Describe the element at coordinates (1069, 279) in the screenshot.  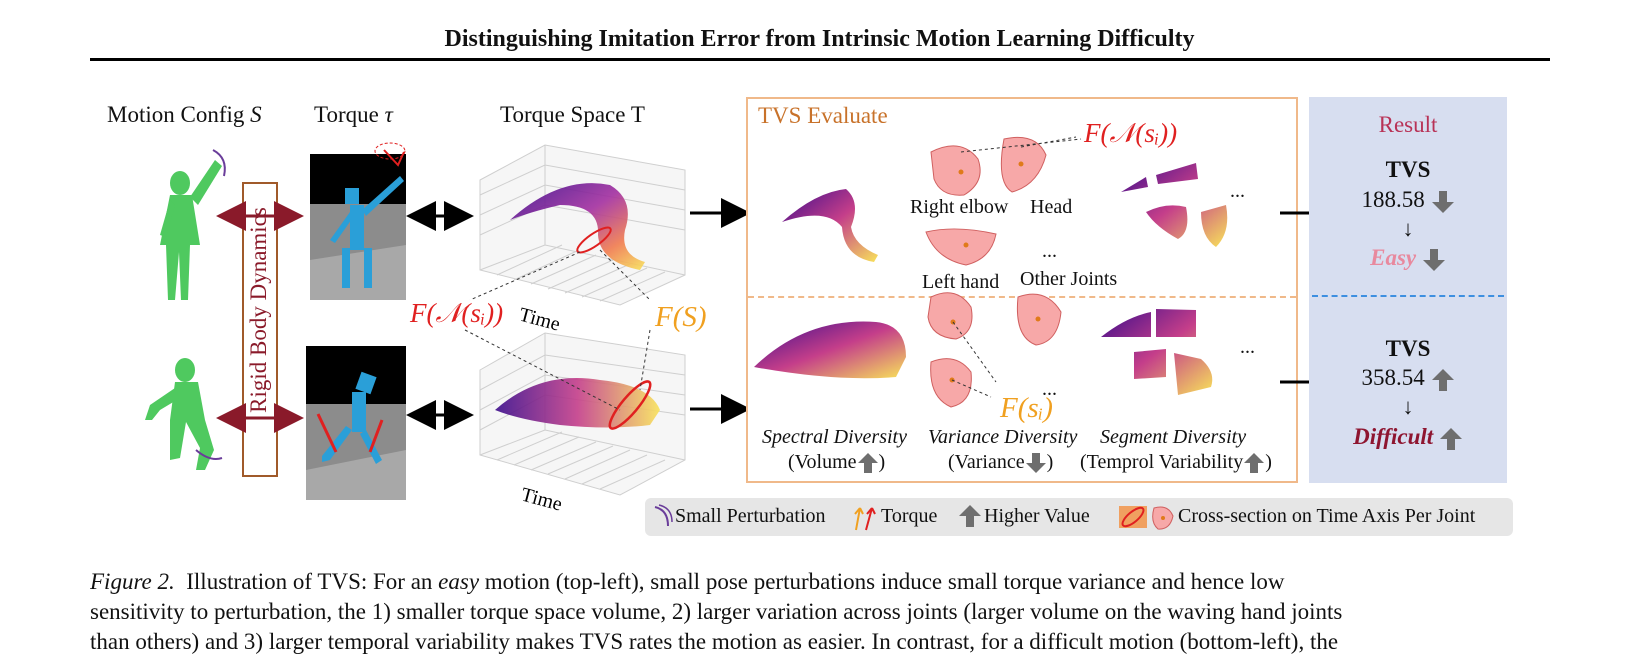
I see `joint-label-other-joints: Other Joints` at that location.